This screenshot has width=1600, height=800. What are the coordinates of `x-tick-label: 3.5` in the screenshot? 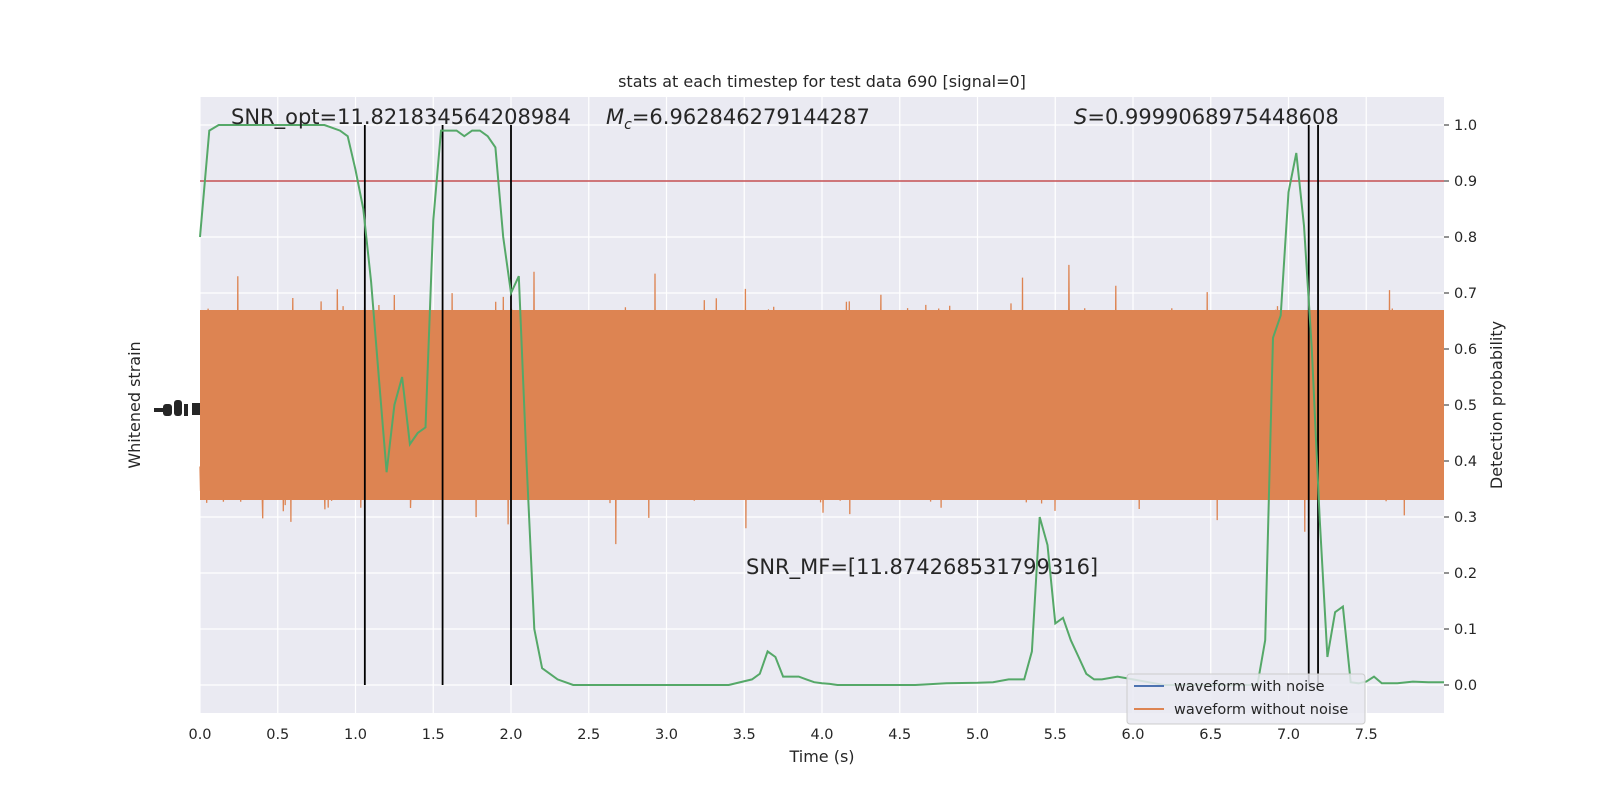 It's located at (744, 735).